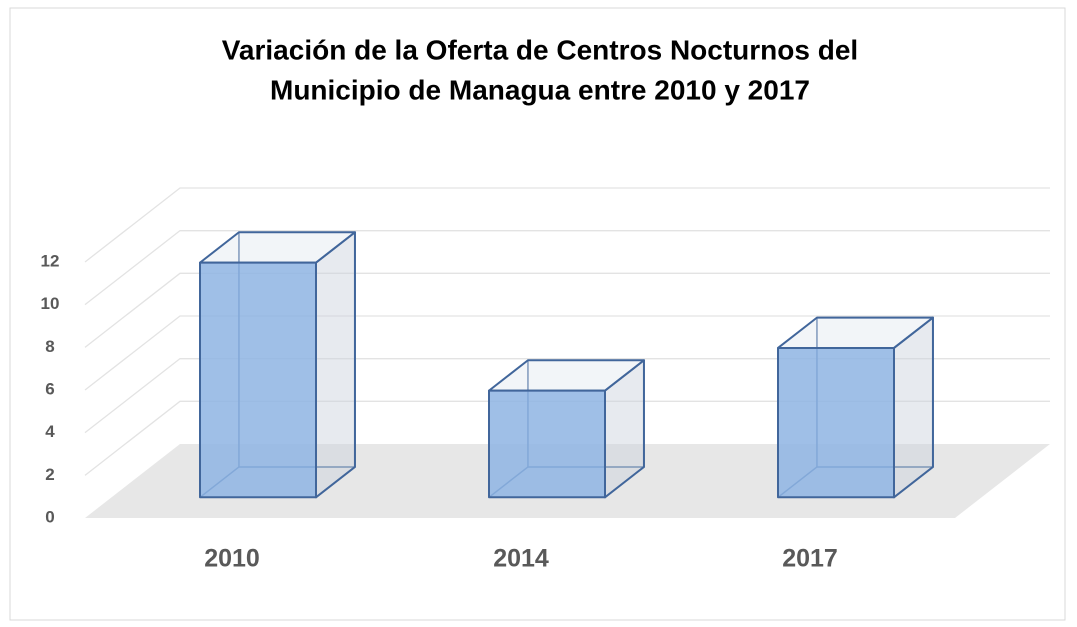 This screenshot has height=627, width=1077. Describe the element at coordinates (50, 303) in the screenshot. I see `y-tick-label: 10` at that location.